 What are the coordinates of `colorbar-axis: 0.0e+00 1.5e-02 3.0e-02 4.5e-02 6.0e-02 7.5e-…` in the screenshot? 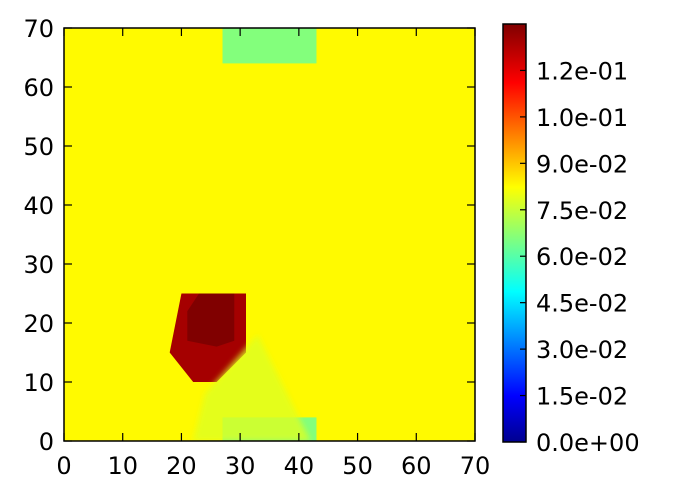 It's located at (580, 257).